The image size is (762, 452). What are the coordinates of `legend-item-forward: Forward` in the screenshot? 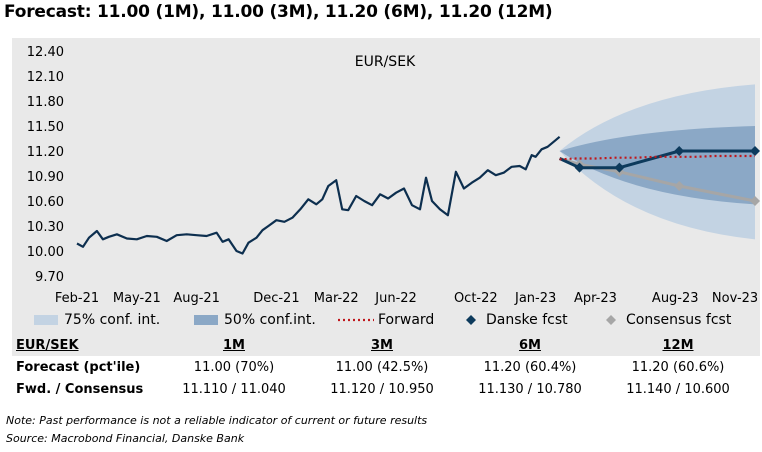 It's located at (386, 320).